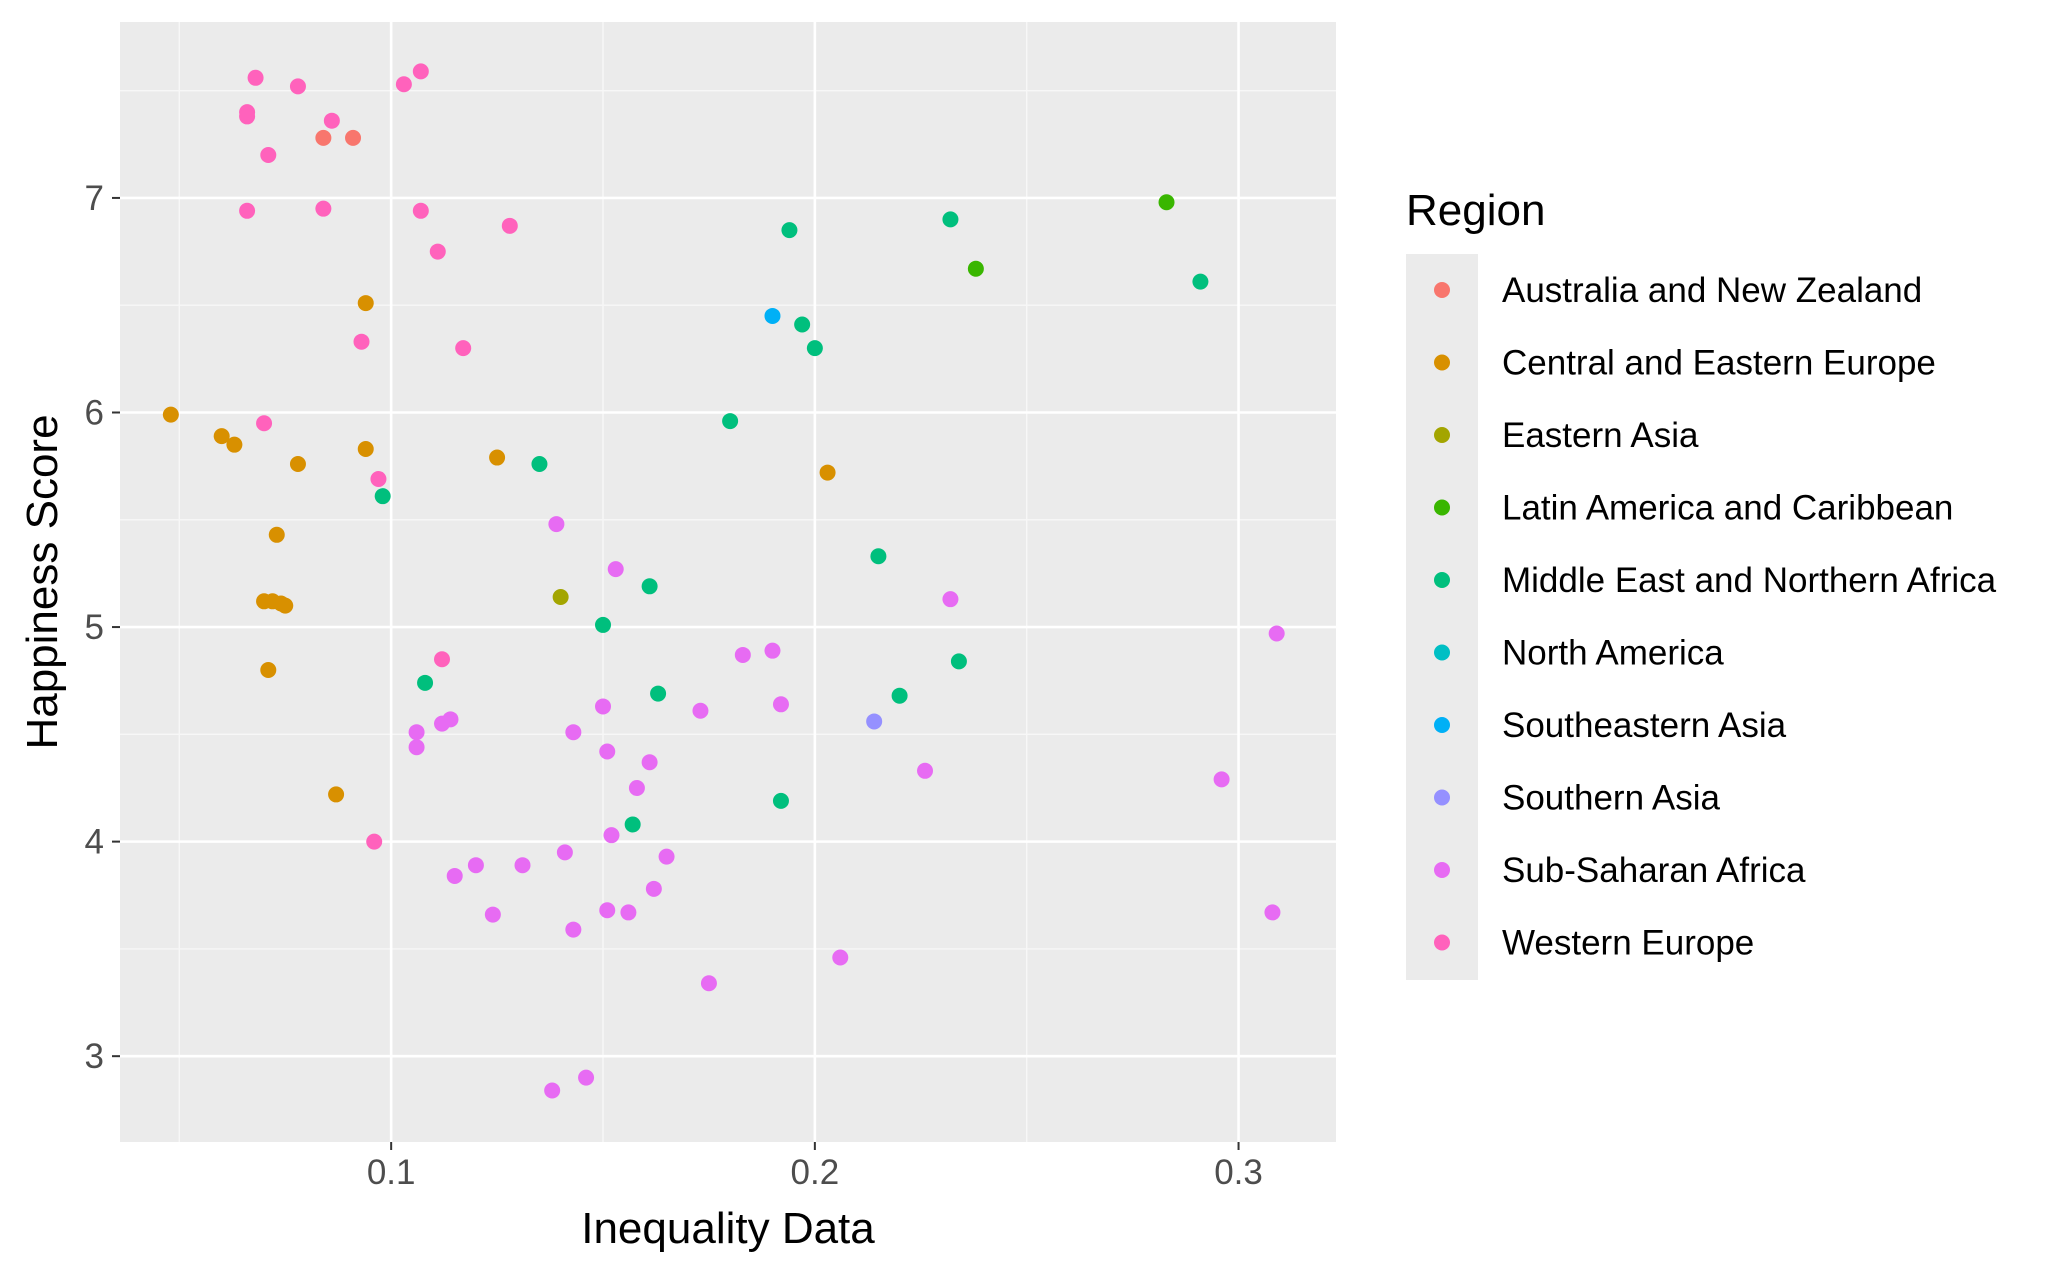  I want to click on legend-key-background, so click(1442, 617).